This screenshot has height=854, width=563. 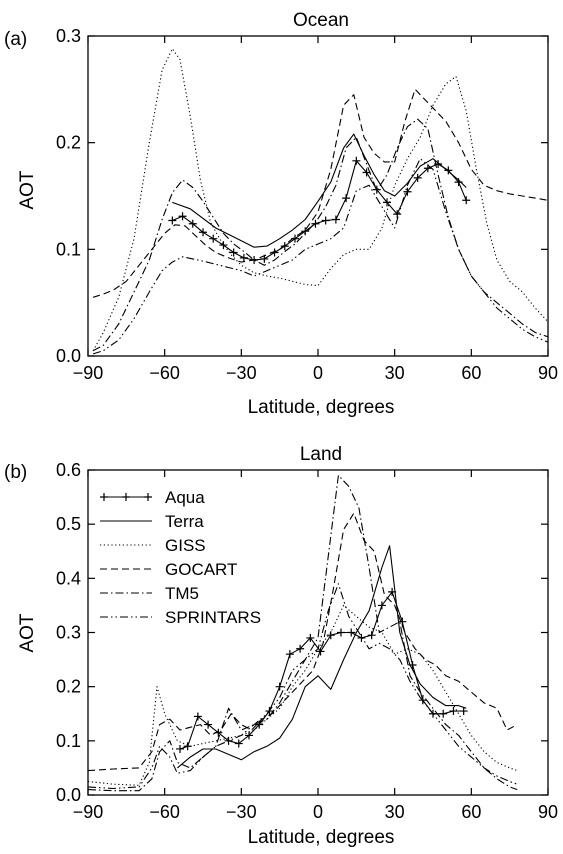 What do you see at coordinates (68, 470) in the screenshot?
I see `y-tick-label: 0.6` at bounding box center [68, 470].